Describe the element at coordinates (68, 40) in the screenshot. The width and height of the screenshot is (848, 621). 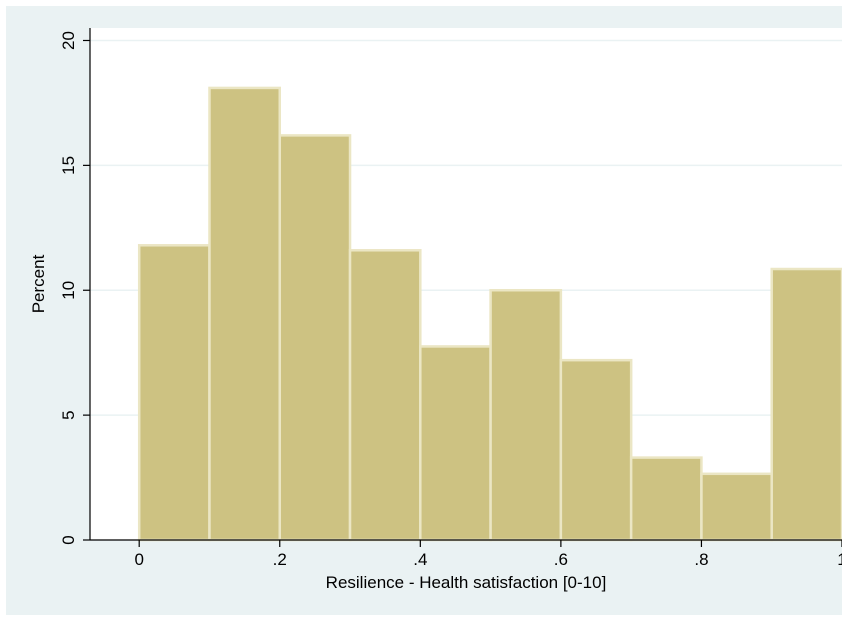
I see `y-tick-label: 20` at that location.